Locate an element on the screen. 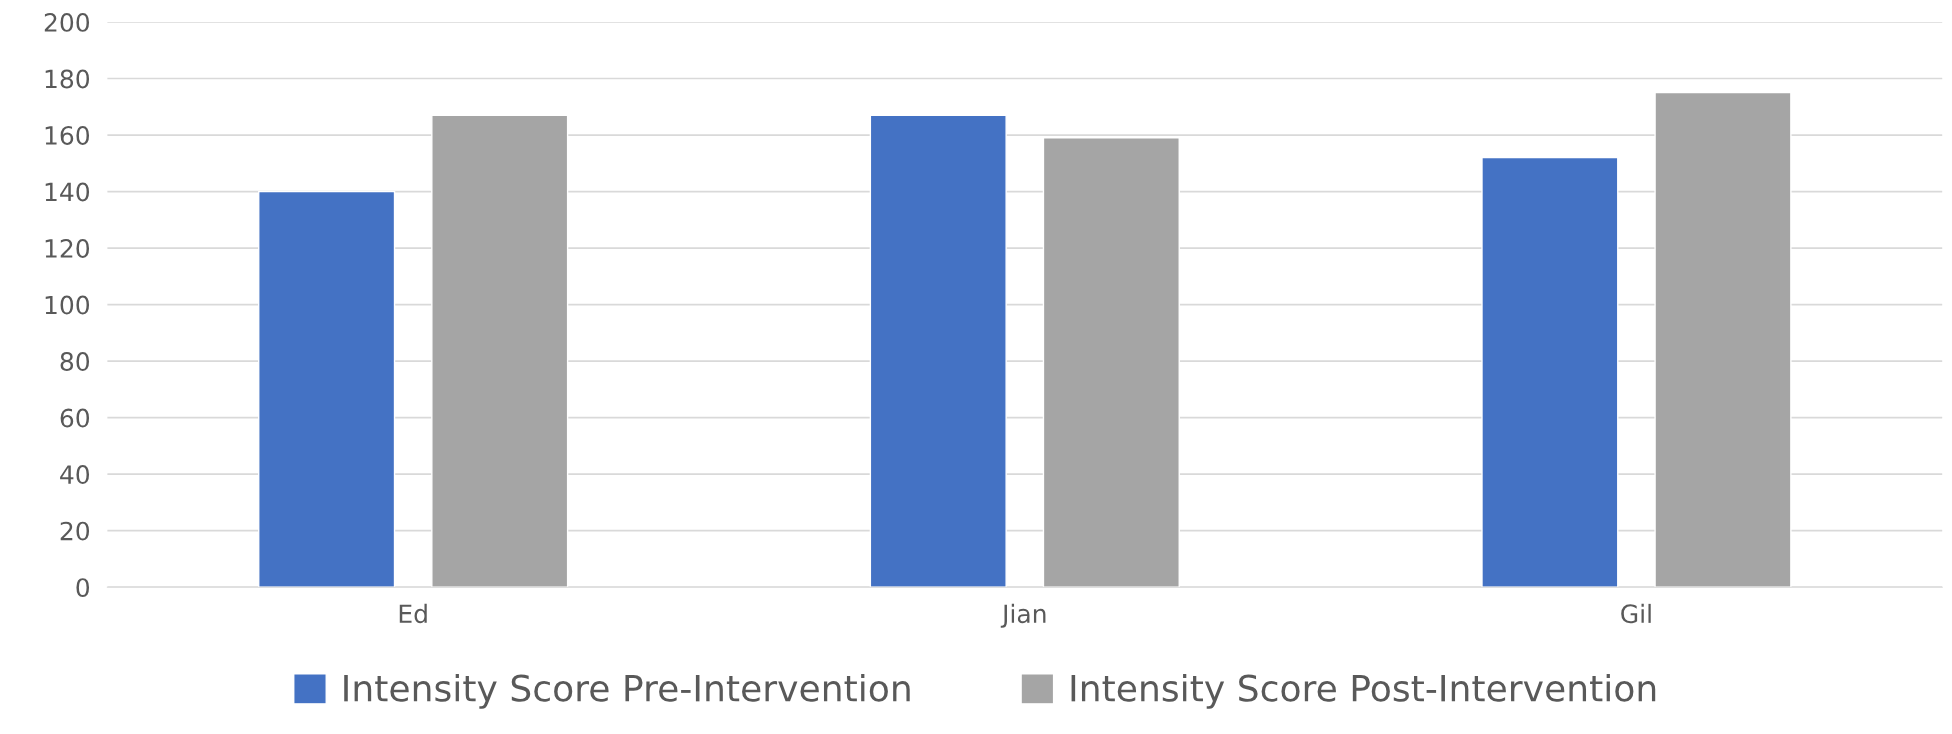  y-tick-label: 80 is located at coordinates (75, 361).